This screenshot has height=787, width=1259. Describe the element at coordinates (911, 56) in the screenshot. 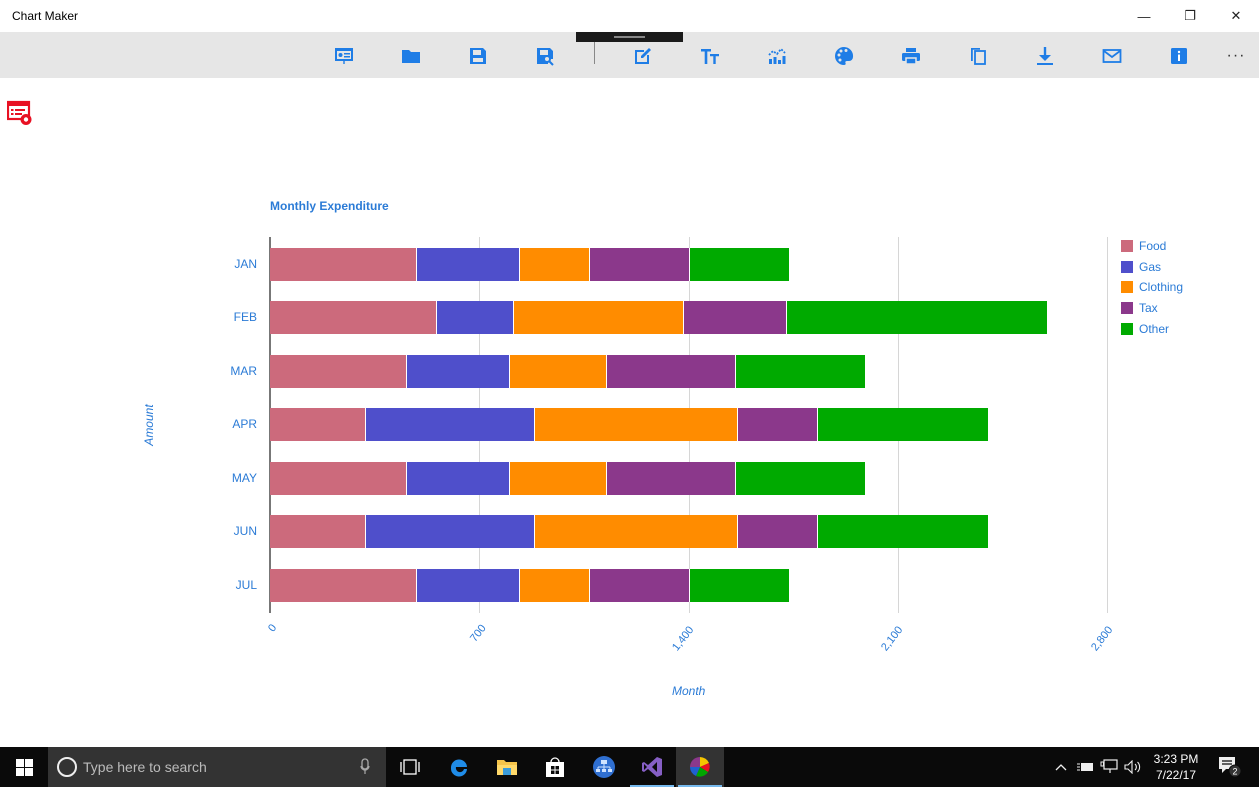

I see `print-button` at that location.